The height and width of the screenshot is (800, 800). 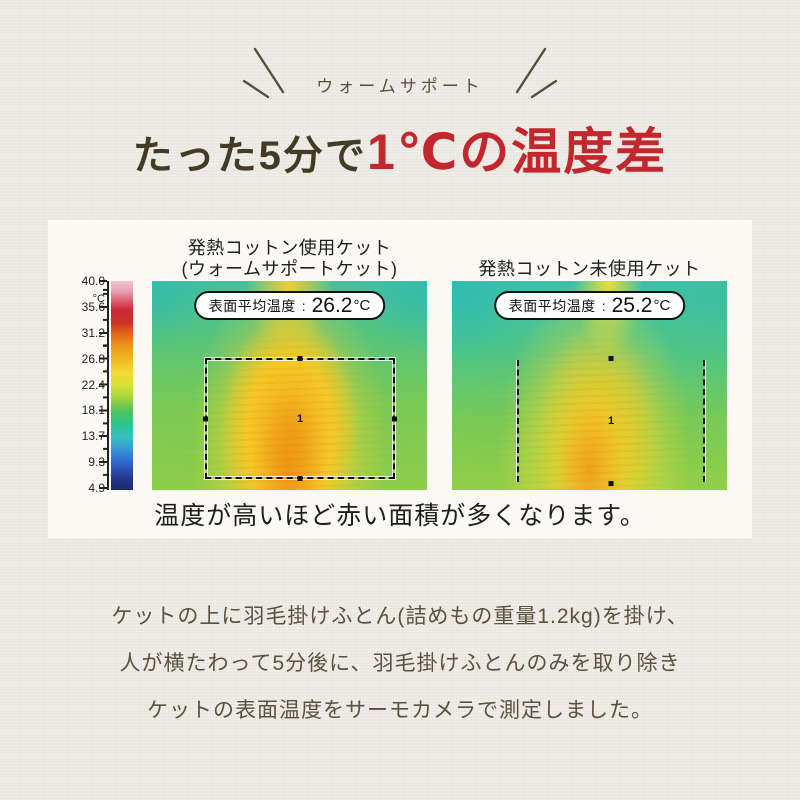 I want to click on measurement-roi-left: 1, so click(x=300, y=418).